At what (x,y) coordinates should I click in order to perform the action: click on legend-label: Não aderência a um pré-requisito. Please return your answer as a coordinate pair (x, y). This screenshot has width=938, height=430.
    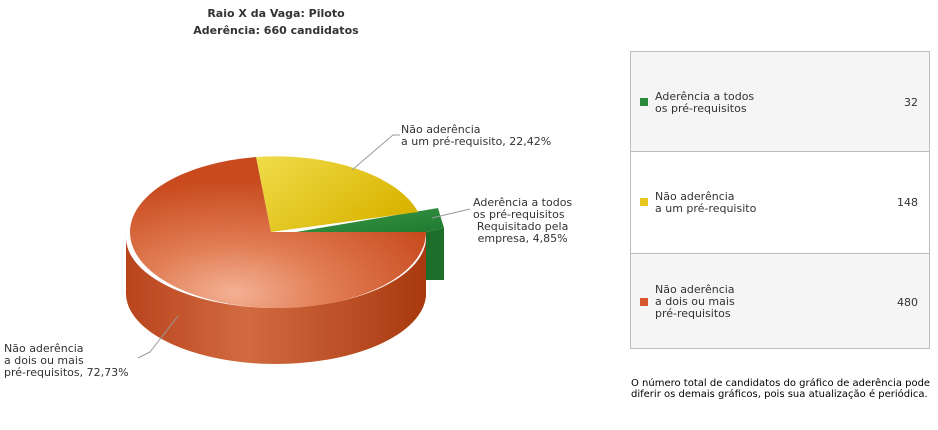
    Looking at the image, I should click on (705, 203).